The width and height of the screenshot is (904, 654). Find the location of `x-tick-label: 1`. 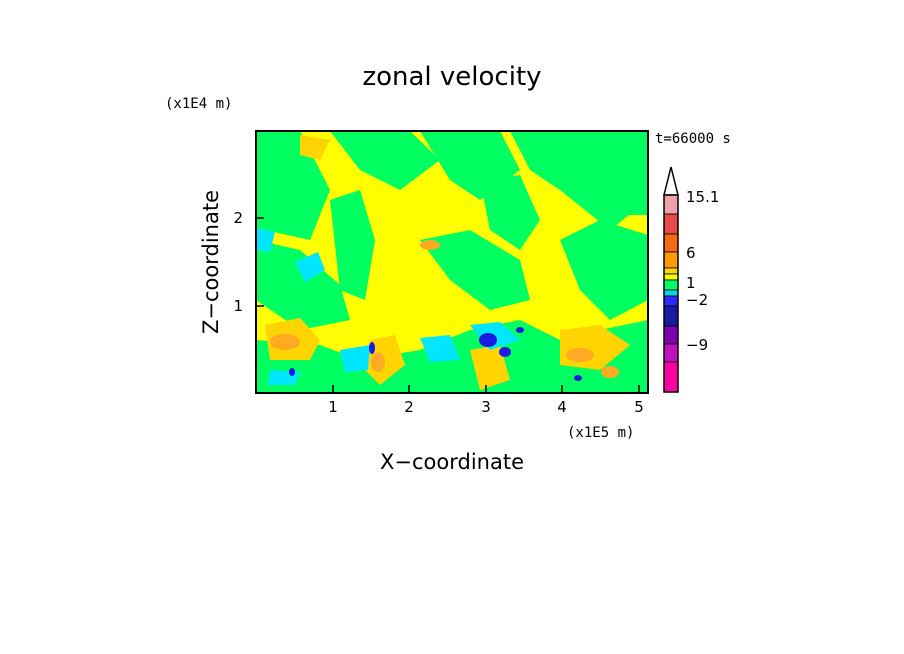

x-tick-label: 1 is located at coordinates (333, 407).